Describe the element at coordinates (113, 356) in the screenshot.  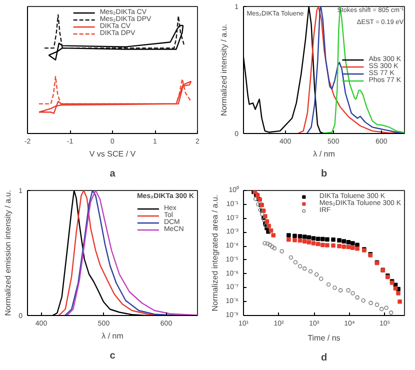
I see `text: c` at that location.